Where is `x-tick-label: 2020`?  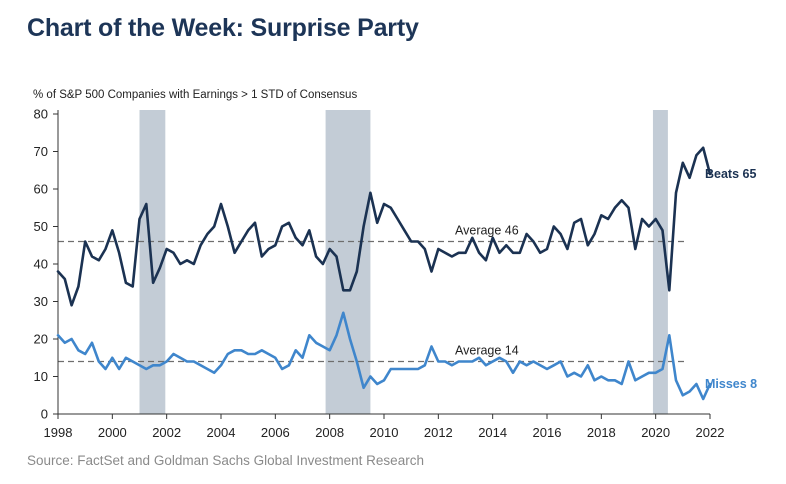 x-tick-label: 2020 is located at coordinates (655, 432).